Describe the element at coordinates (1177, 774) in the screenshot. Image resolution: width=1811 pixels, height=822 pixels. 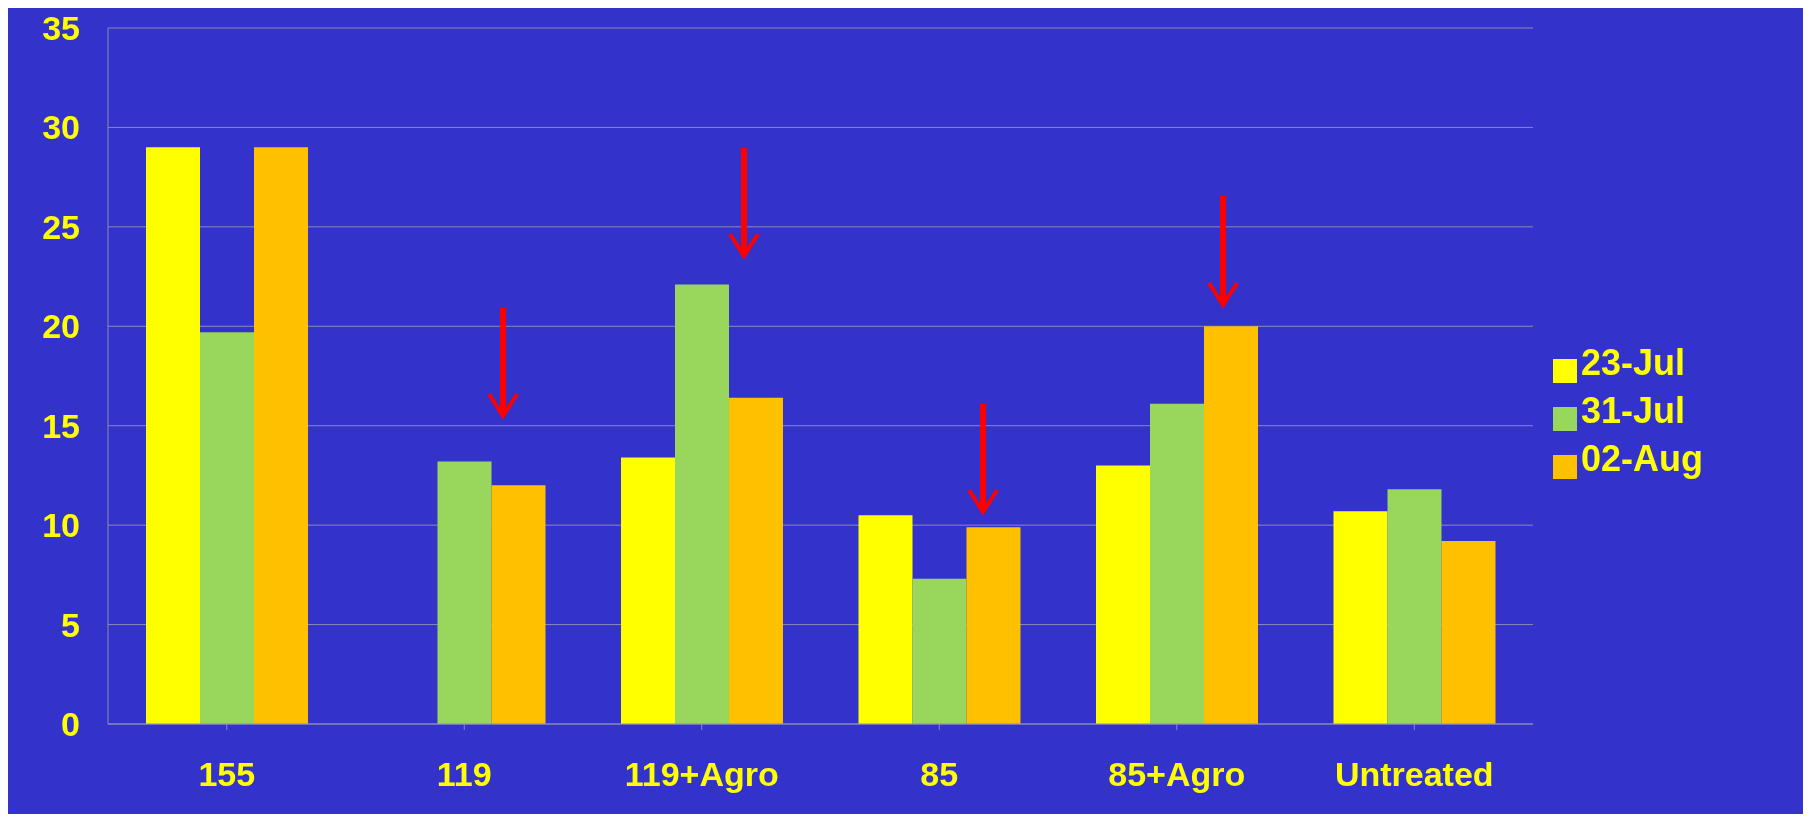
I see `x-tick-label: 85+Agro` at that location.